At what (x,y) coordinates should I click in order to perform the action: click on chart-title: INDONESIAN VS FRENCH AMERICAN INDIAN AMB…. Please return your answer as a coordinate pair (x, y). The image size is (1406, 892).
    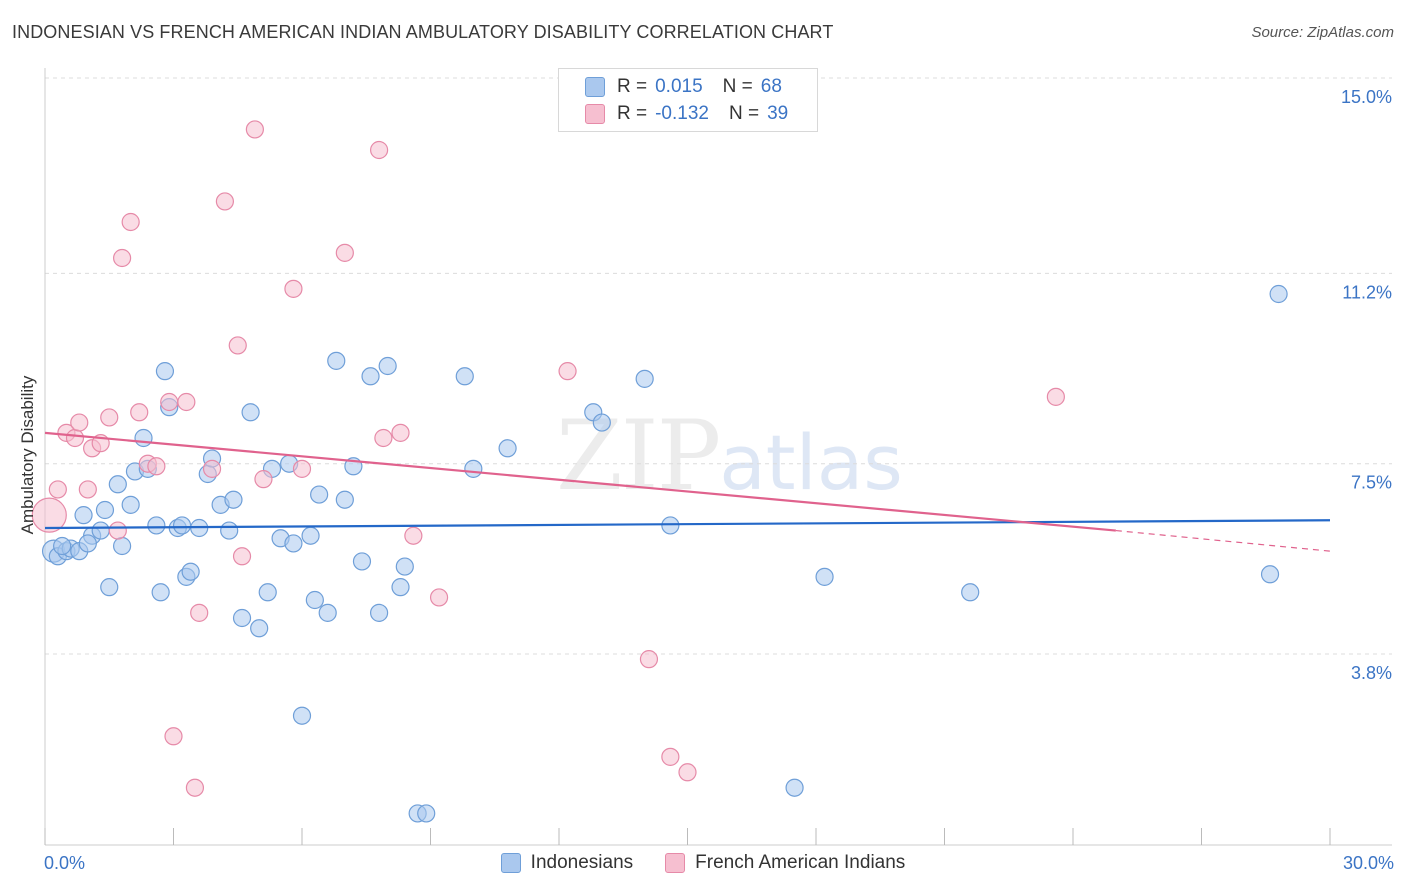
    Looking at the image, I should click on (423, 32).